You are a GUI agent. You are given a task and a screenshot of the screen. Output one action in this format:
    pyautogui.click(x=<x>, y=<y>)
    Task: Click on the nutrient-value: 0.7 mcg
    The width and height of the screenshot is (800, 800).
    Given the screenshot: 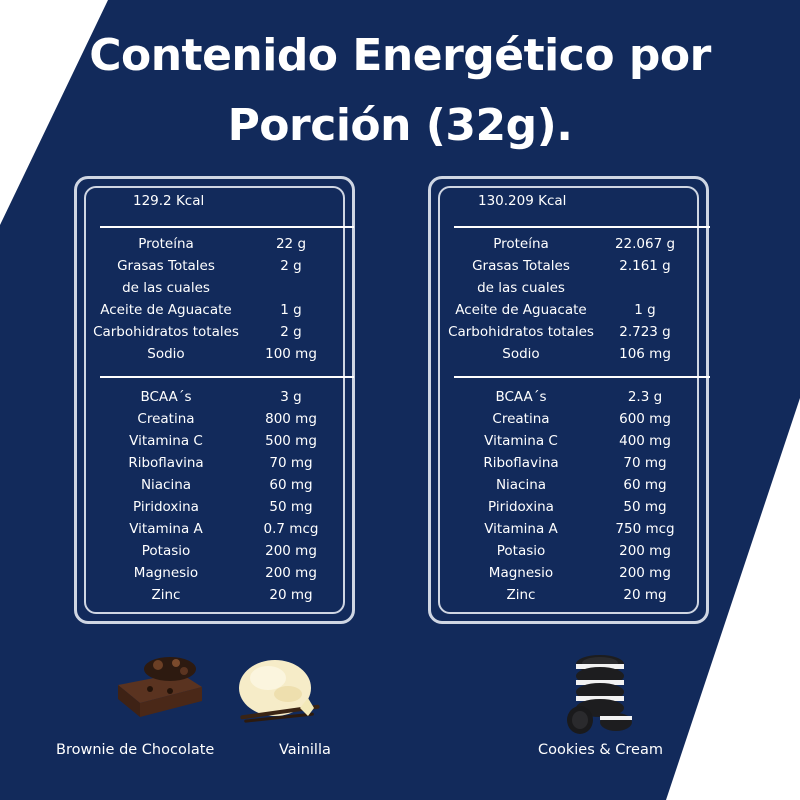 What is the action you would take?
    pyautogui.click(x=291, y=529)
    